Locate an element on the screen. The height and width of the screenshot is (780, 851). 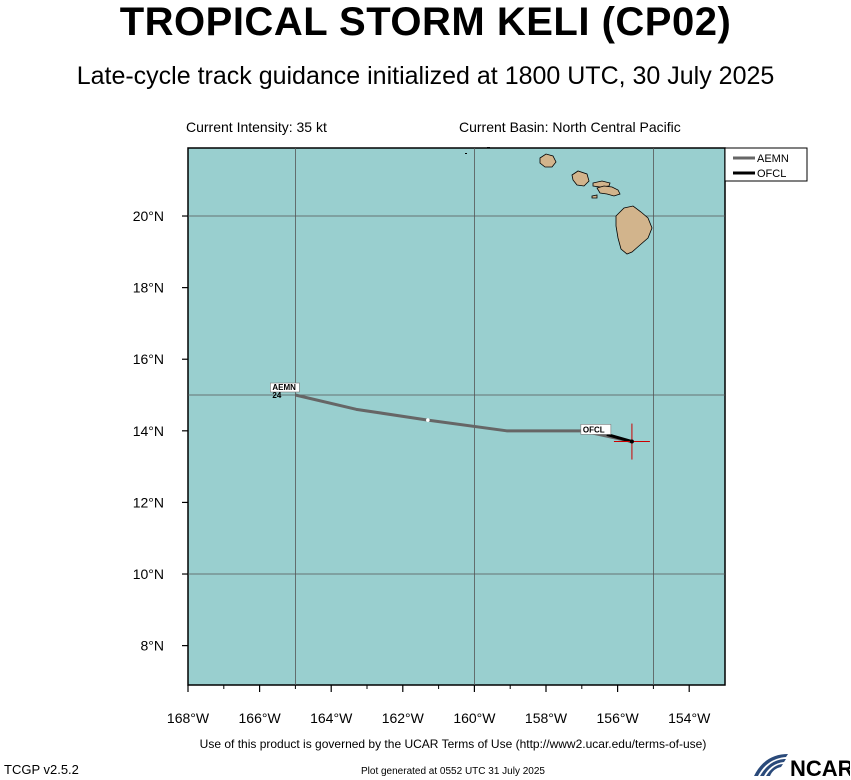
island-molokai is located at coordinates (601, 184).